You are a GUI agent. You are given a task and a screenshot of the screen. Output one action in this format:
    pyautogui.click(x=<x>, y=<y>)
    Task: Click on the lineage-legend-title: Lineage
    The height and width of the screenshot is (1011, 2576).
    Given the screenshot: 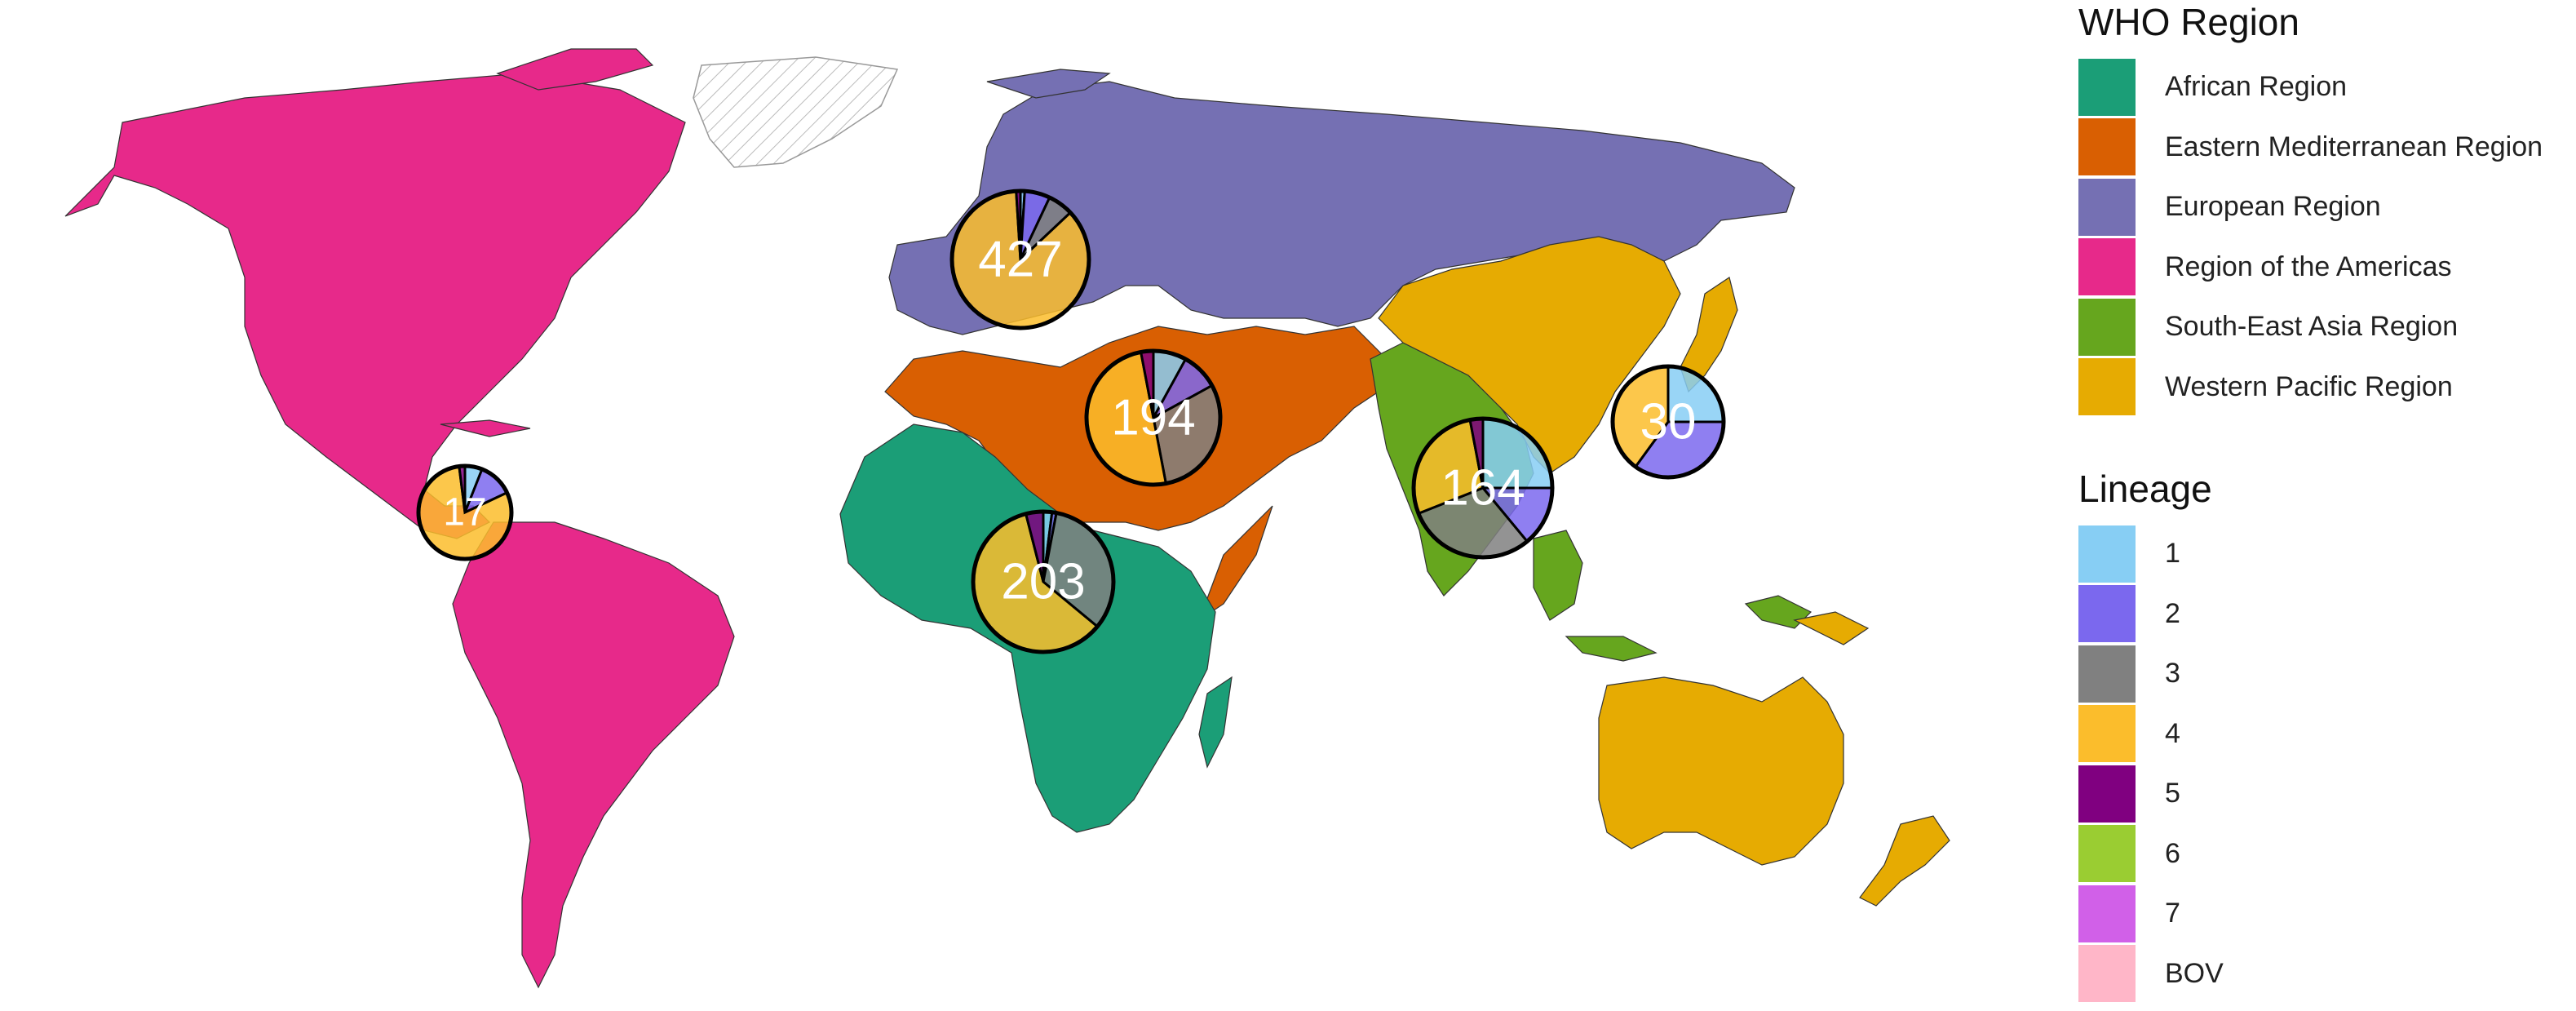 What is the action you would take?
    pyautogui.click(x=2145, y=489)
    